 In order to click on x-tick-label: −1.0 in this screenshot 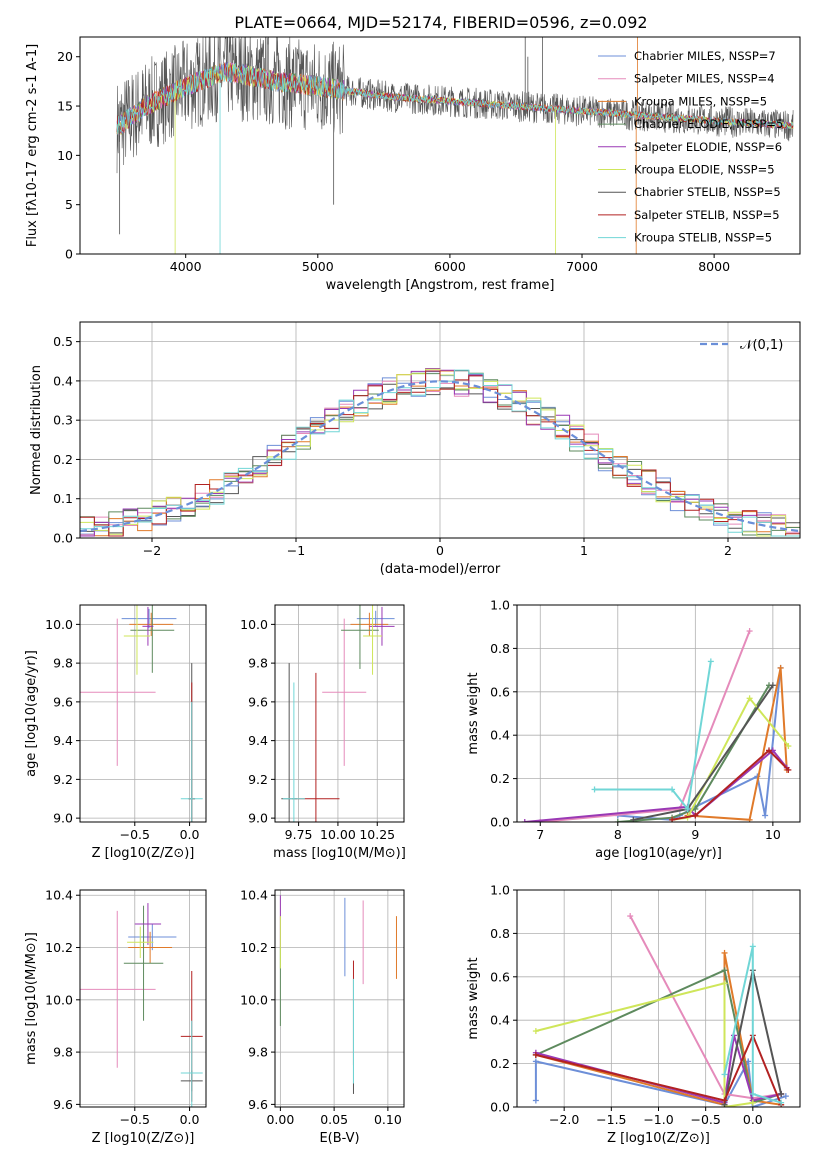, I will do `click(658, 1119)`.